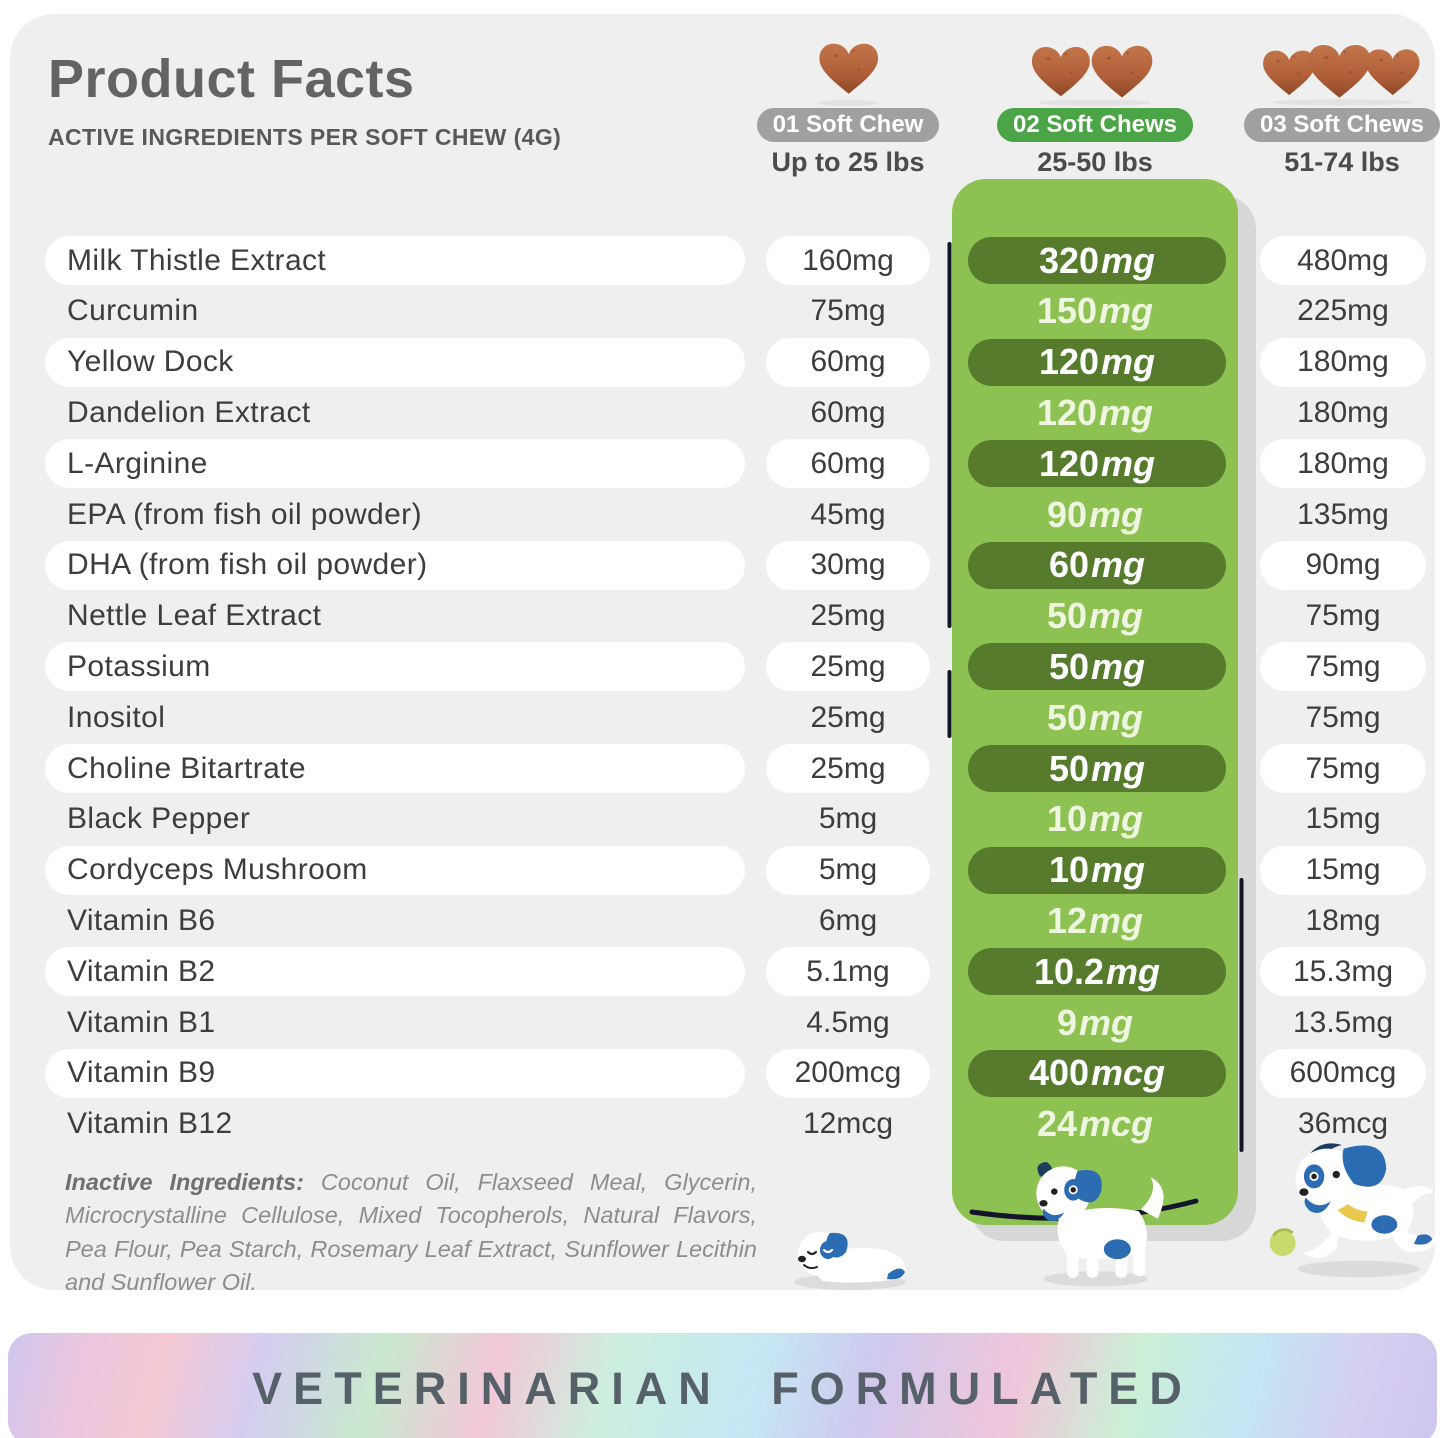 The image size is (1445, 1438). I want to click on table-row: Inositol 25mg 50 mg 75mg, so click(727, 717).